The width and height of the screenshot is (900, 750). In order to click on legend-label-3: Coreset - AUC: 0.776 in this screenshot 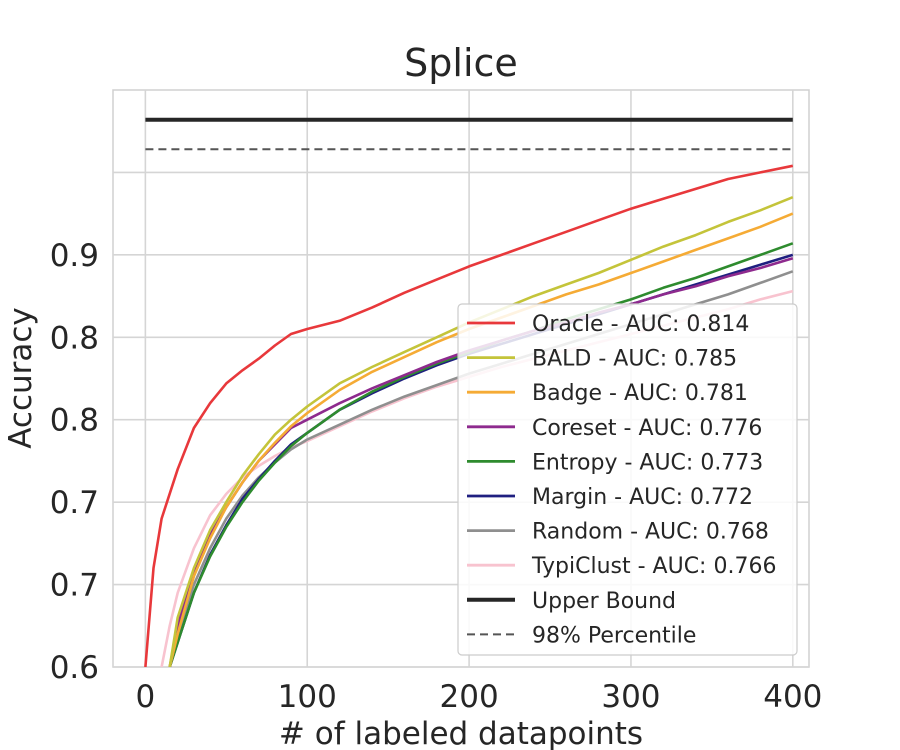, I will do `click(647, 428)`.